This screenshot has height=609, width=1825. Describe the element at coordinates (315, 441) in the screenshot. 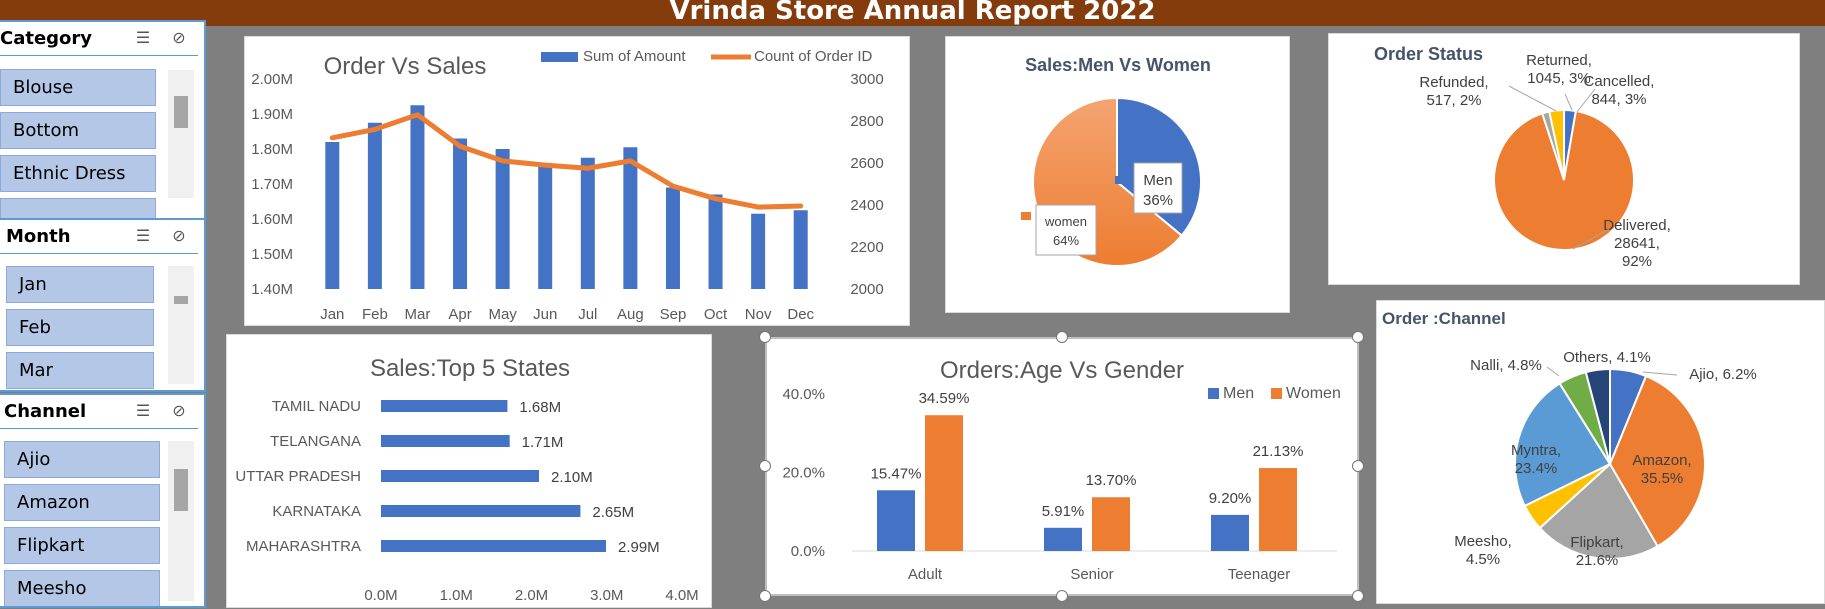

I see `state-label: TELANGANA` at that location.